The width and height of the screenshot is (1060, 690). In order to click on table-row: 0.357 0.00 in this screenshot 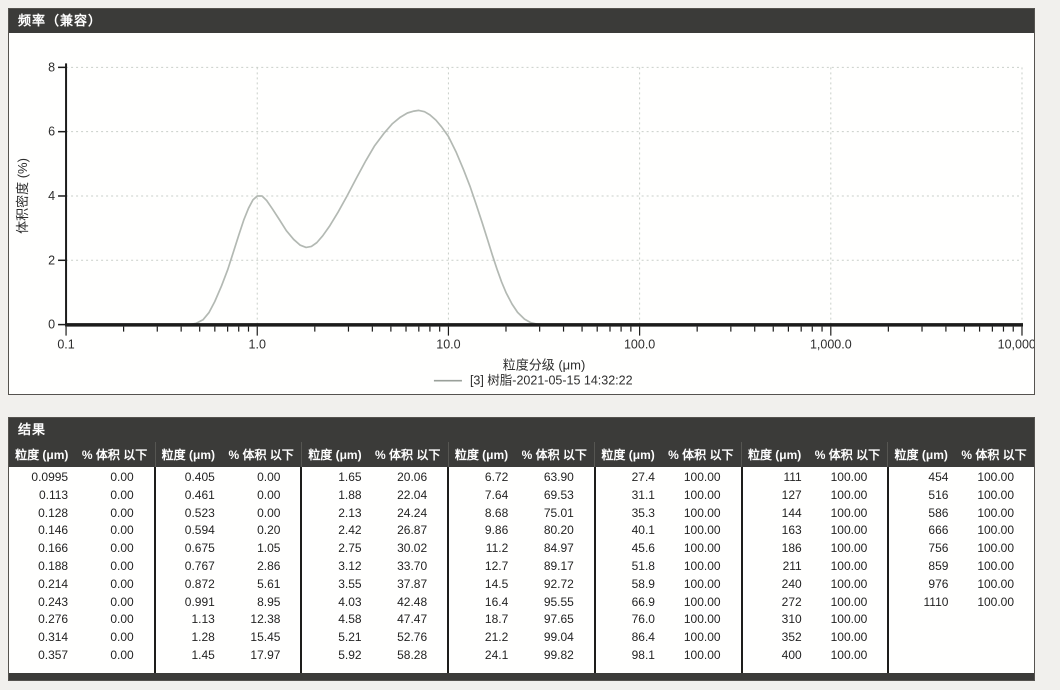, I will do `click(81, 656)`.